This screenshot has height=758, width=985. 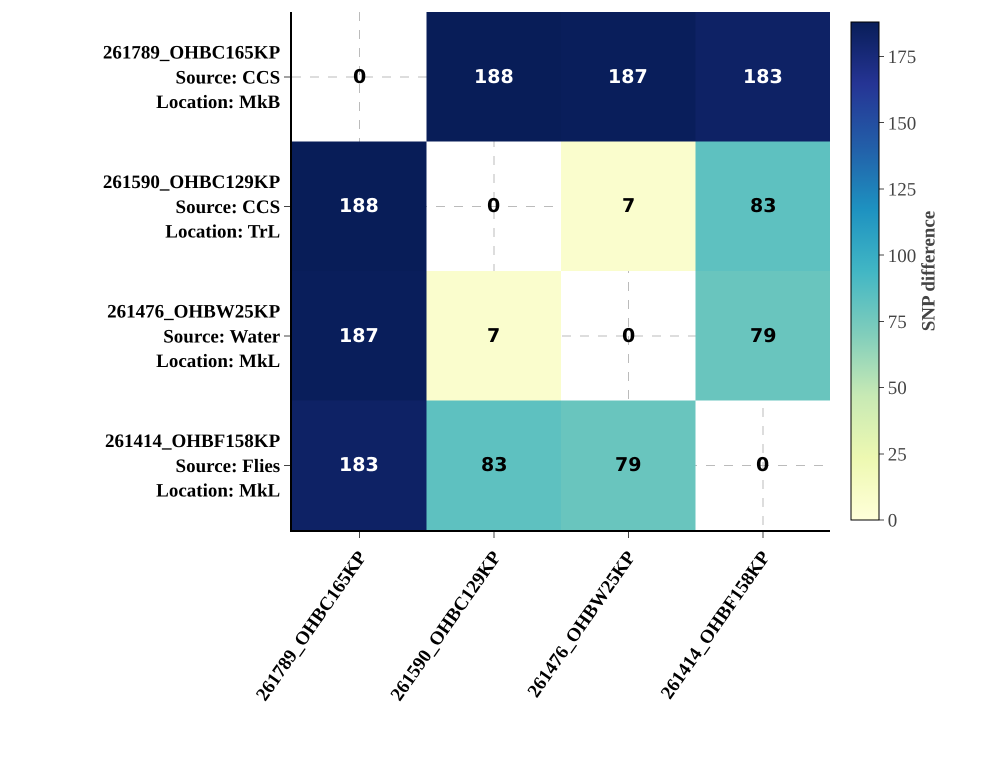 I want to click on color-bar-label: 75, so click(x=897, y=322).